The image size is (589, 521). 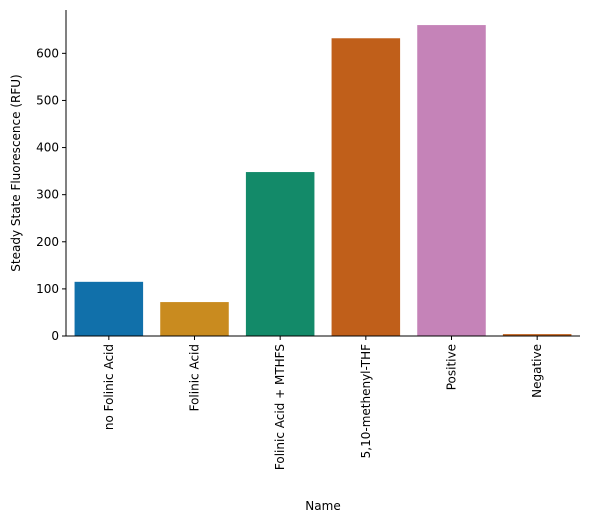 What do you see at coordinates (280, 407) in the screenshot?
I see `x-tick-label: Folinic Acid + MTHFS` at bounding box center [280, 407].